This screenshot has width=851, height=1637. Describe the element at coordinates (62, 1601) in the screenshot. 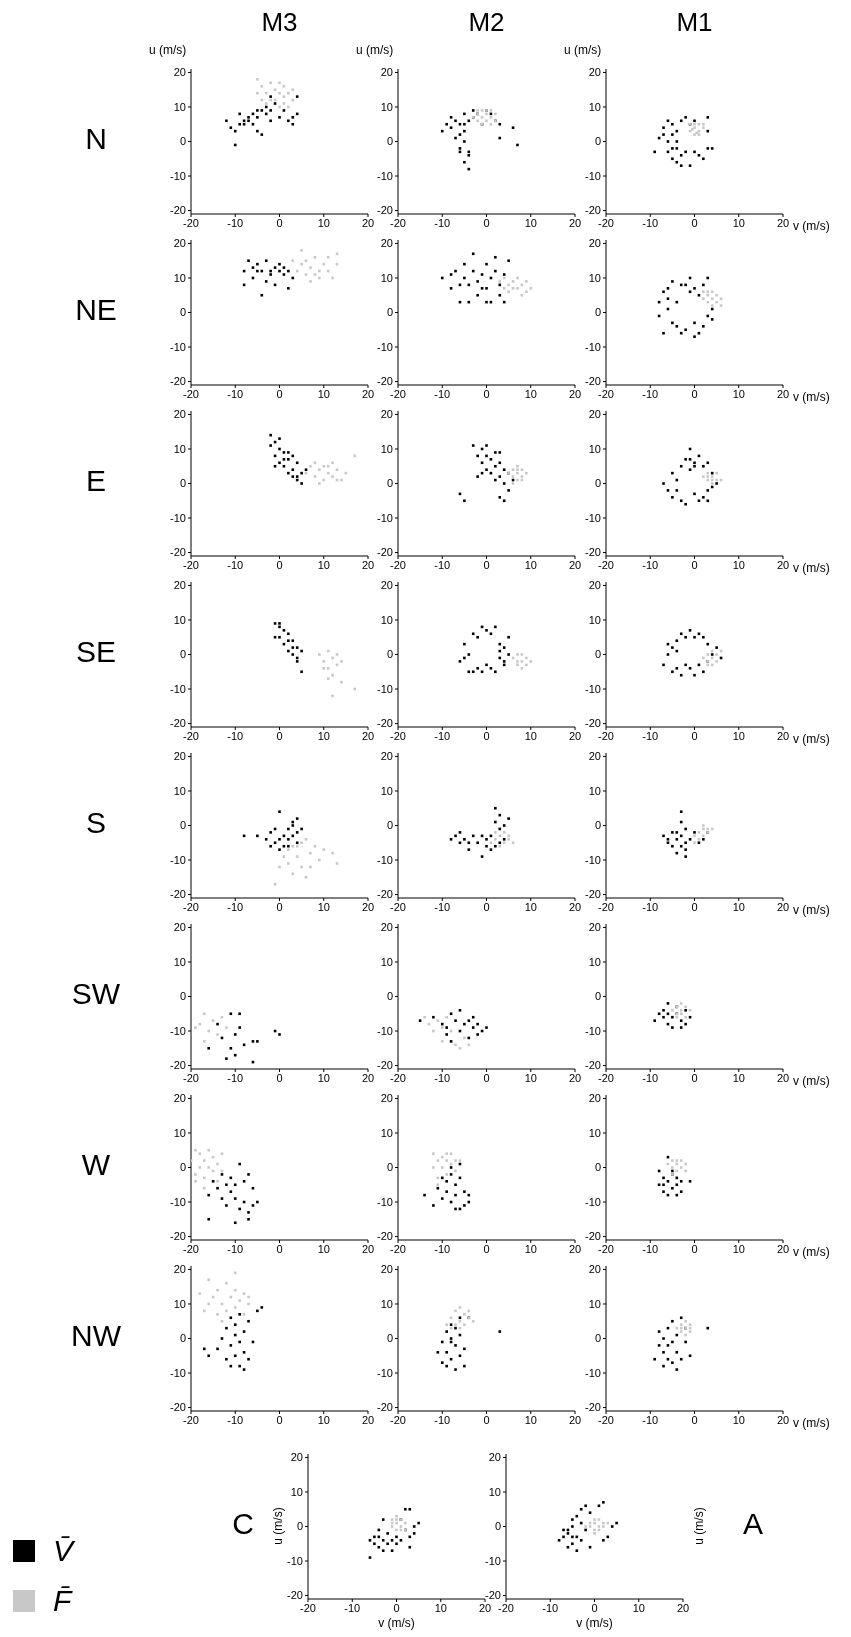

I see `legend-label: F̄` at that location.